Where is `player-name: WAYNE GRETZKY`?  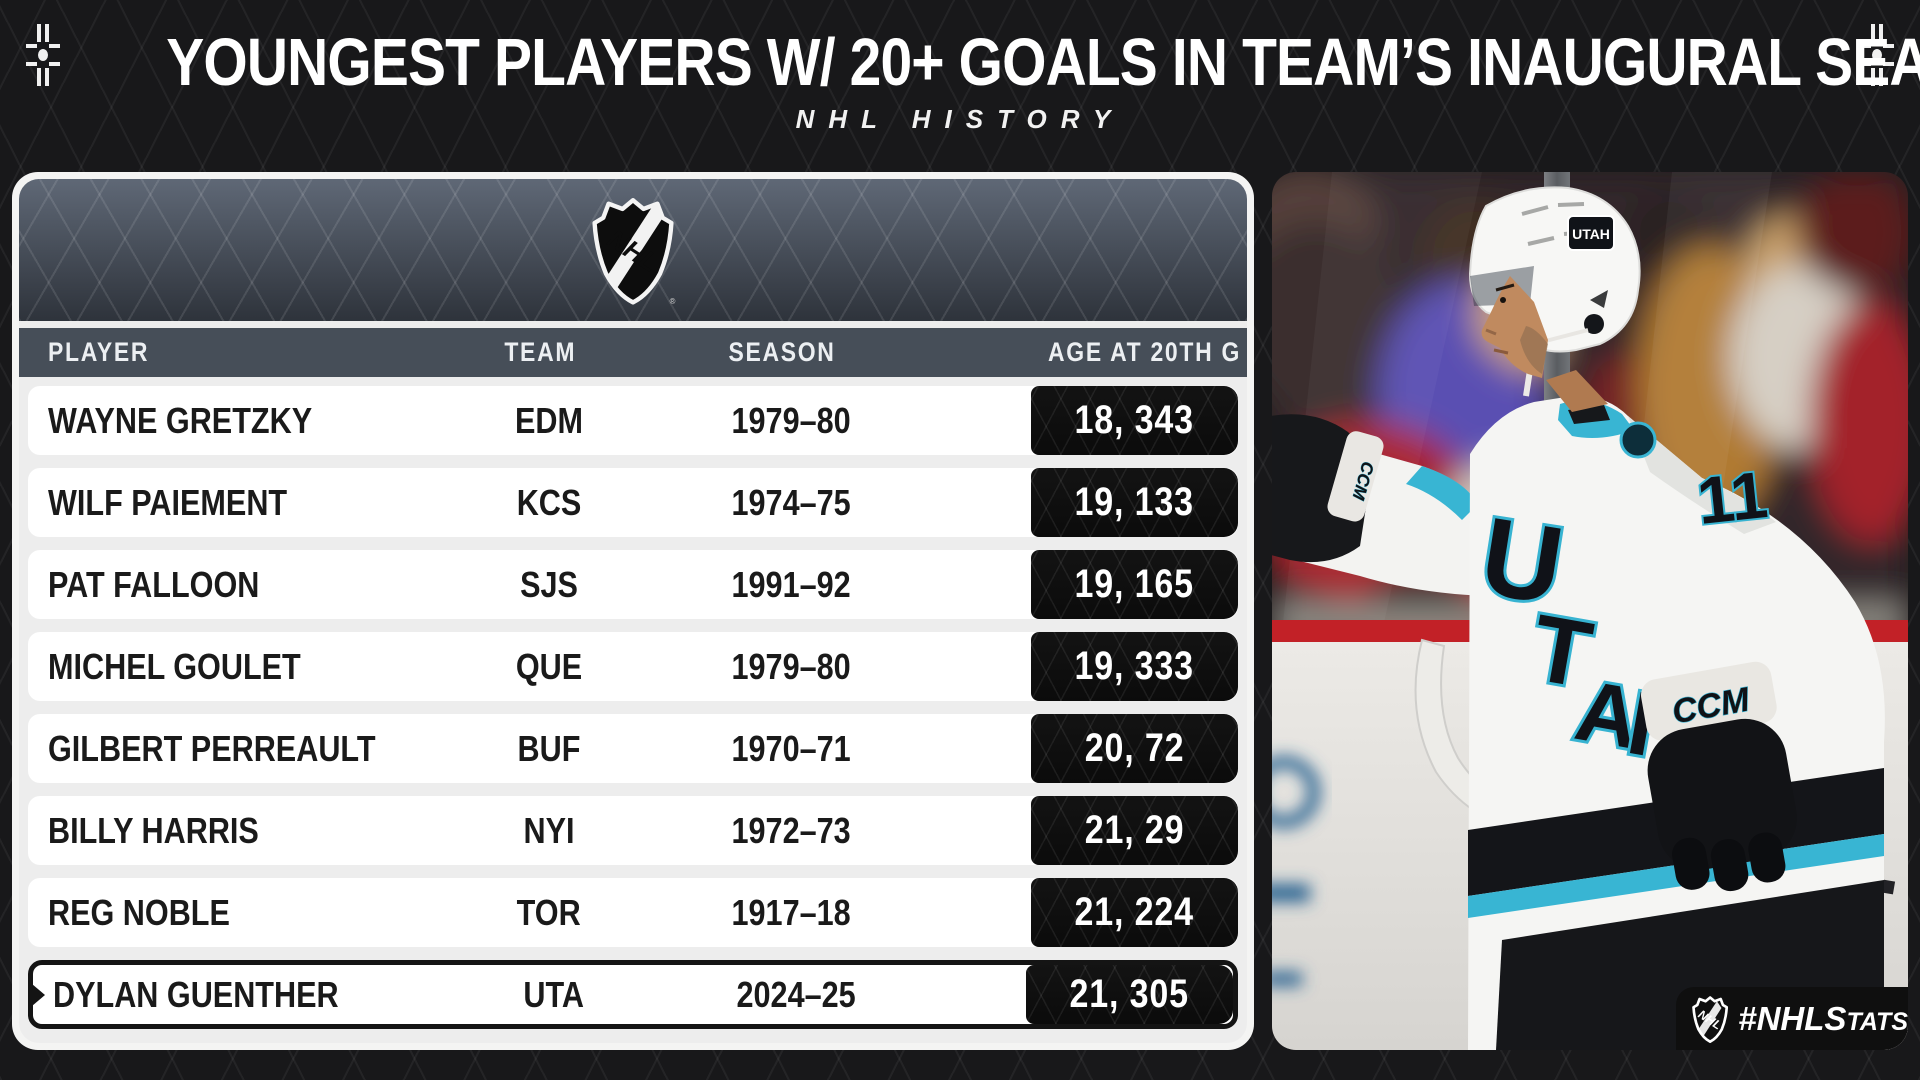
player-name: WAYNE GRETZKY is located at coordinates (180, 420).